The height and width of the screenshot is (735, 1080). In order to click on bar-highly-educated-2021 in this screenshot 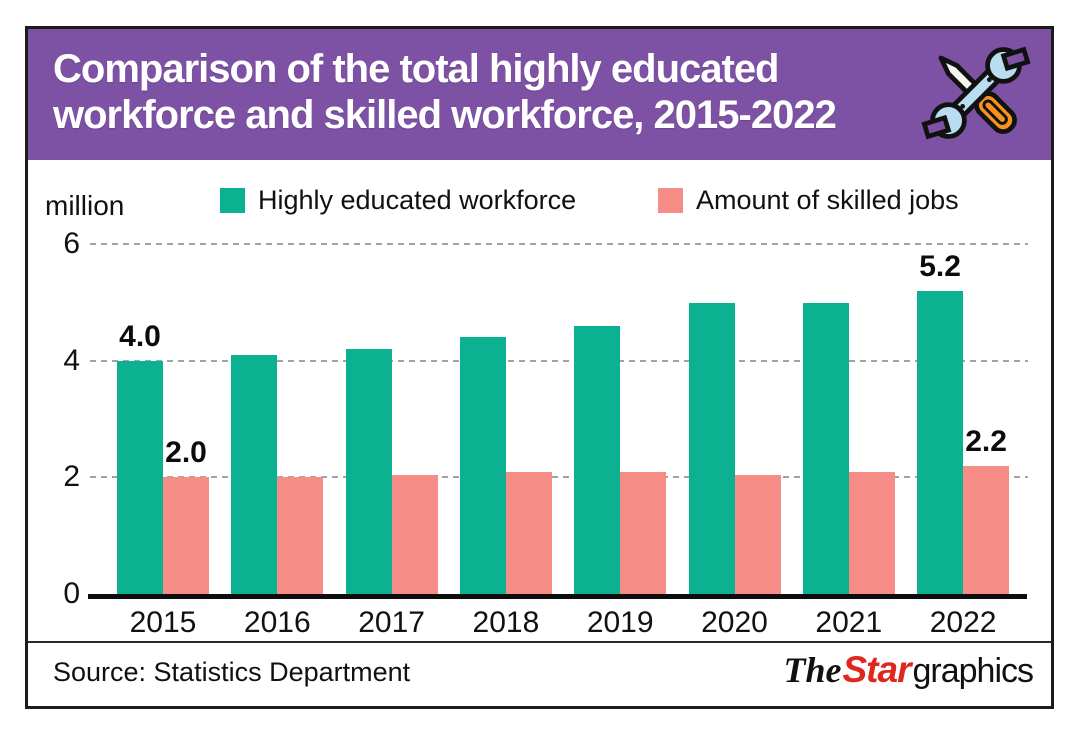, I will do `click(825, 448)`.